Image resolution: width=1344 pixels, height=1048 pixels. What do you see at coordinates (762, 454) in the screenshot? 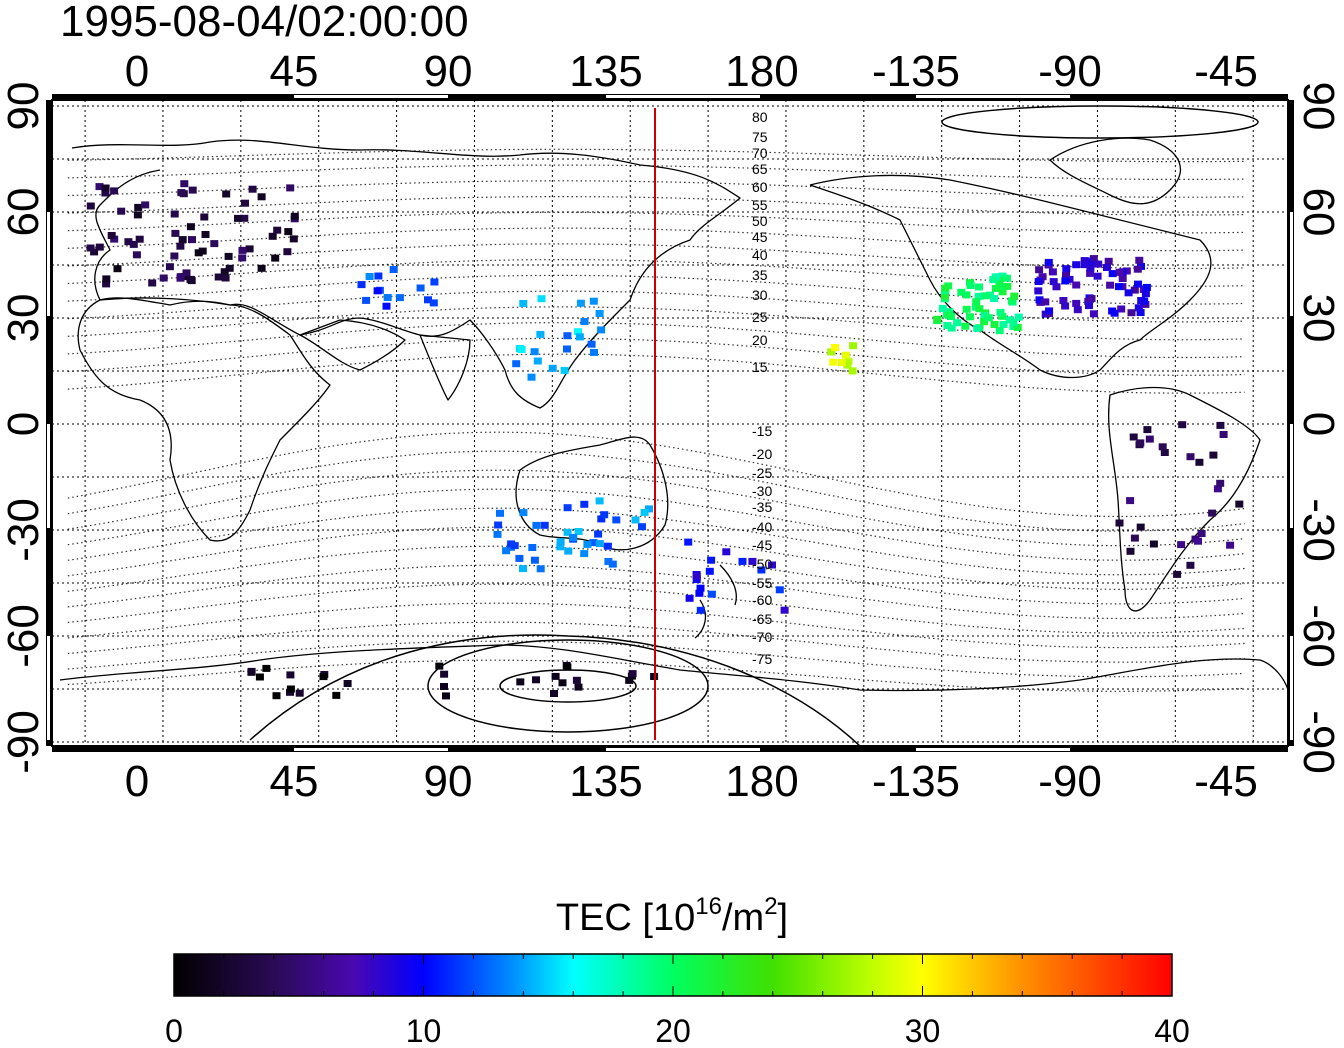
I see `contour-label: -20` at bounding box center [762, 454].